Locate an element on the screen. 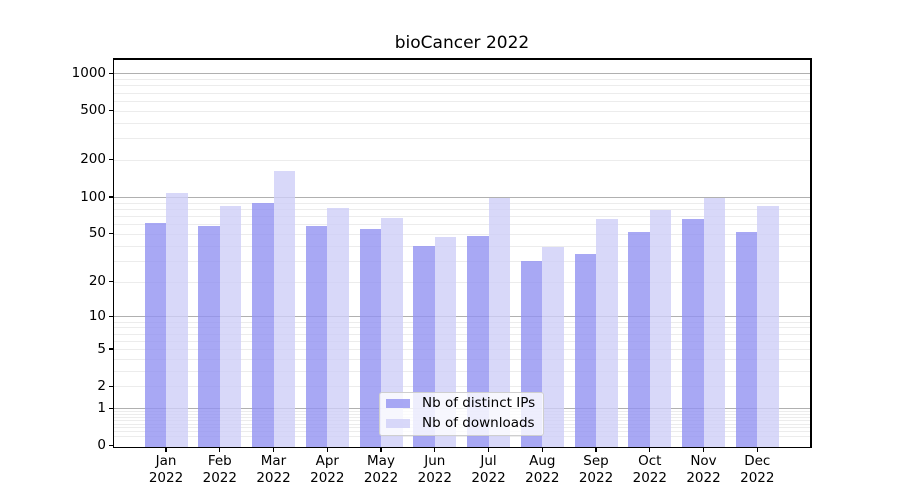  y-tick-label: 1 is located at coordinates (101, 407).